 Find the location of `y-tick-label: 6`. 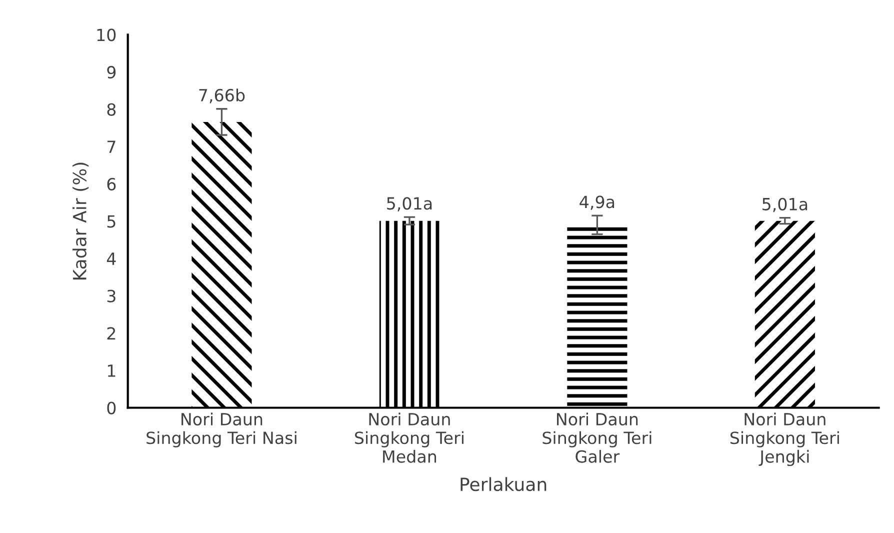

y-tick-label: 6 is located at coordinates (111, 184).